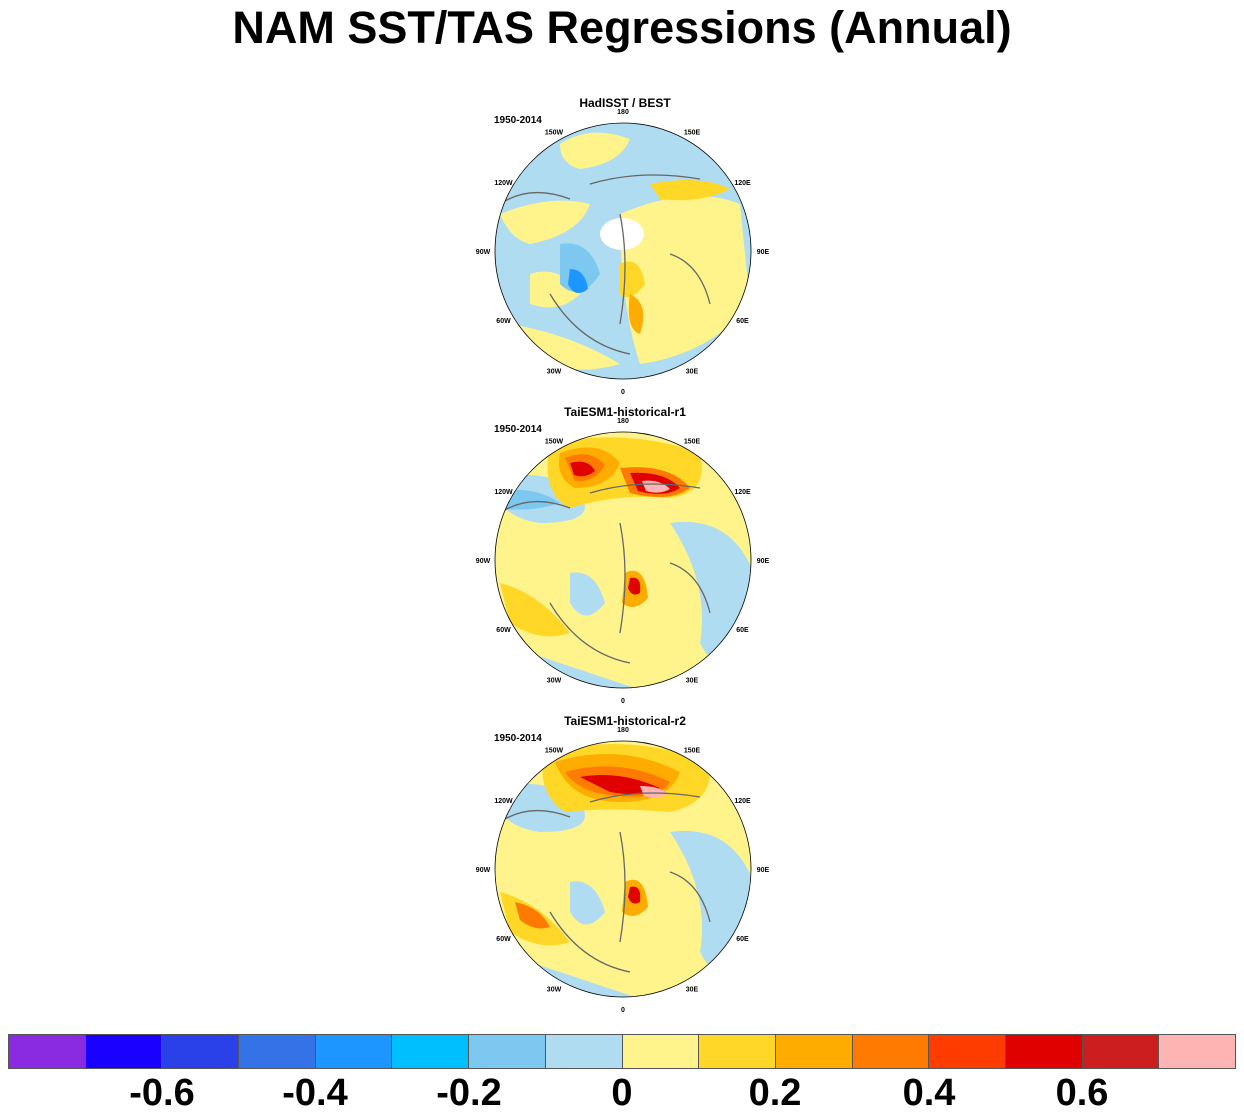  Describe the element at coordinates (775, 1093) in the screenshot. I see `colorbar-tick: 0.2` at that location.